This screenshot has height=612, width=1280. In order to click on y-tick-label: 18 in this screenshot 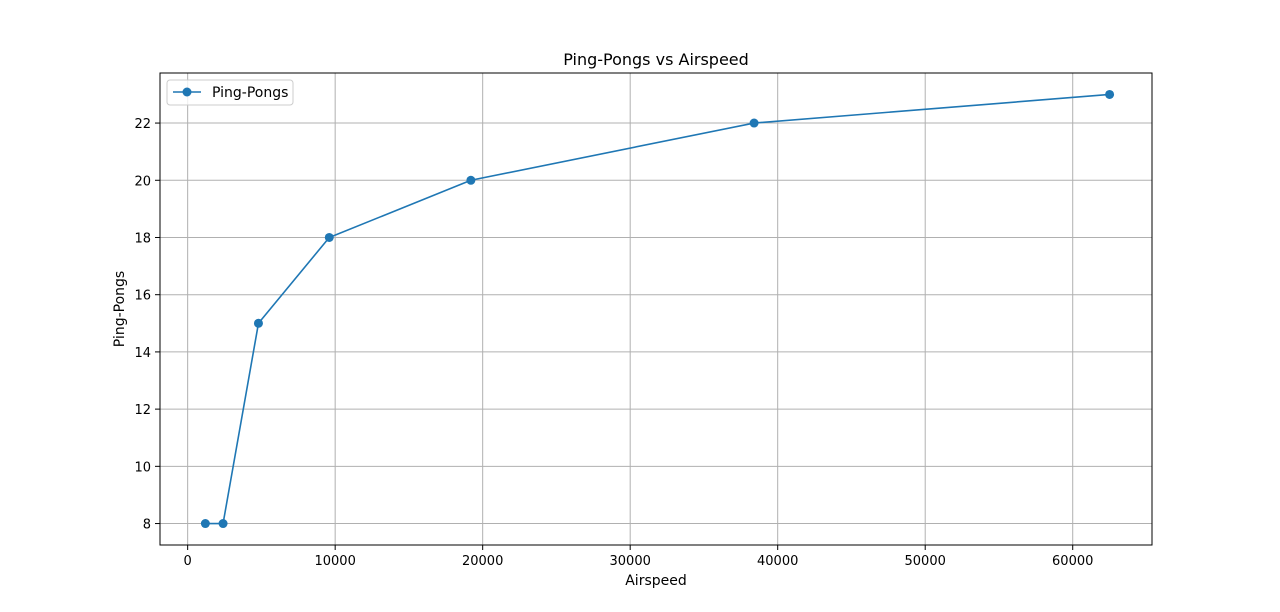, I will do `click(142, 238)`.